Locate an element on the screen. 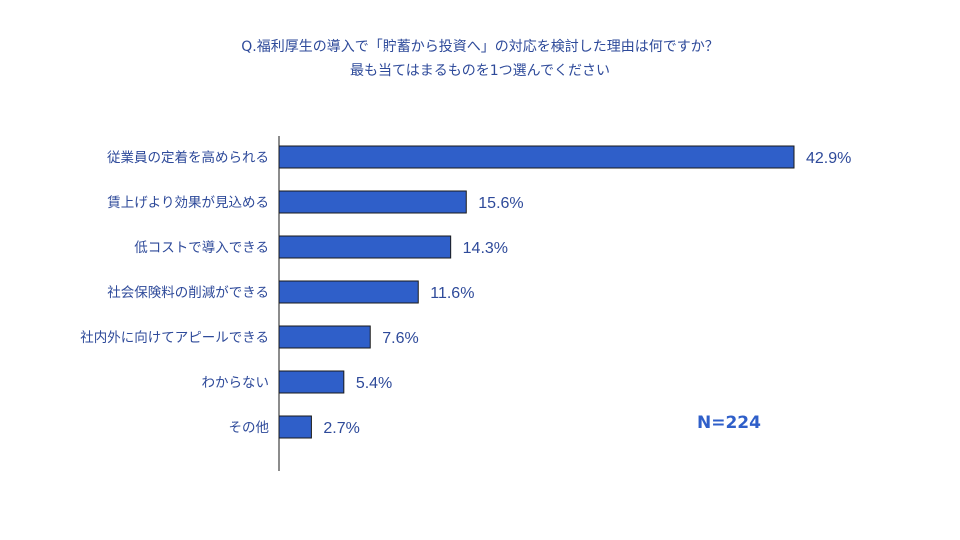 Image resolution: width=960 pixels, height=540 pixels. value-label-2: 14.3% is located at coordinates (485, 248).